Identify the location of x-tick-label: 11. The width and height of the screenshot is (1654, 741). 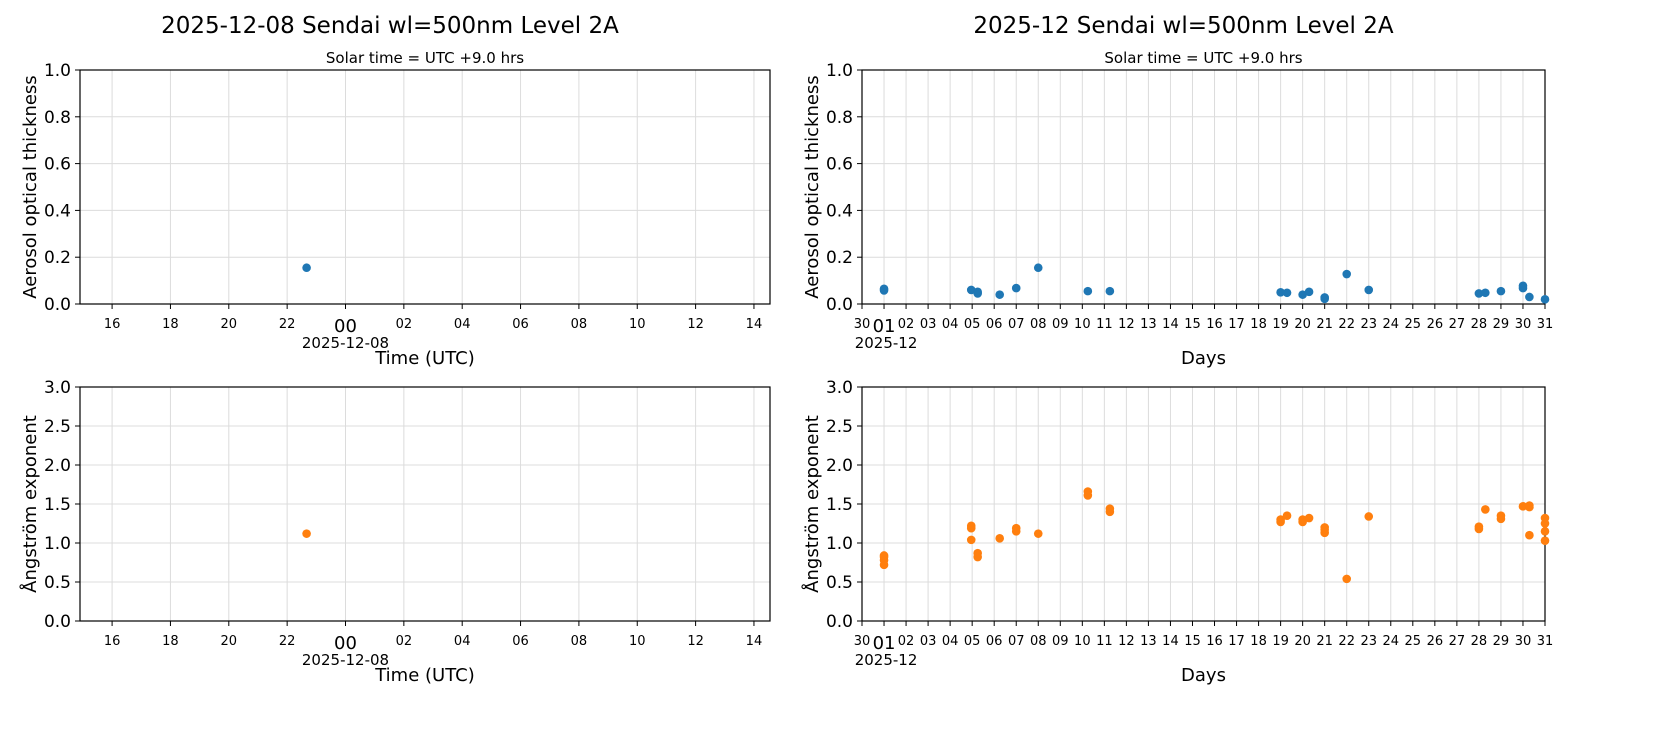
(1104, 324).